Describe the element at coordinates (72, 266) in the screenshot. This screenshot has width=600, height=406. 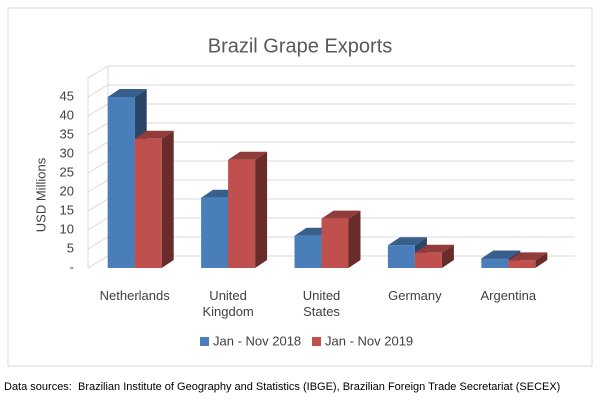
I see `y-tick-label: -` at that location.